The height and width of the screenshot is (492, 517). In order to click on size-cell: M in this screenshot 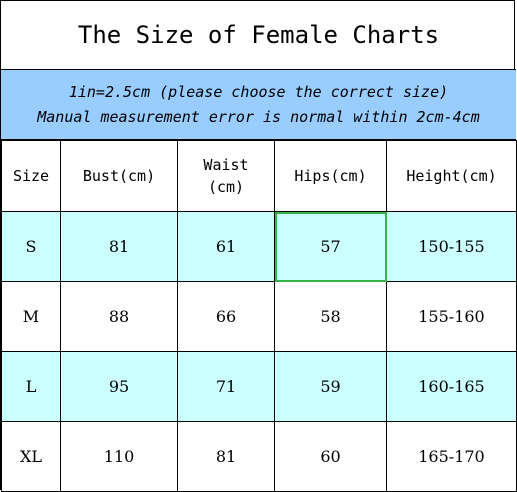, I will do `click(31, 316)`.